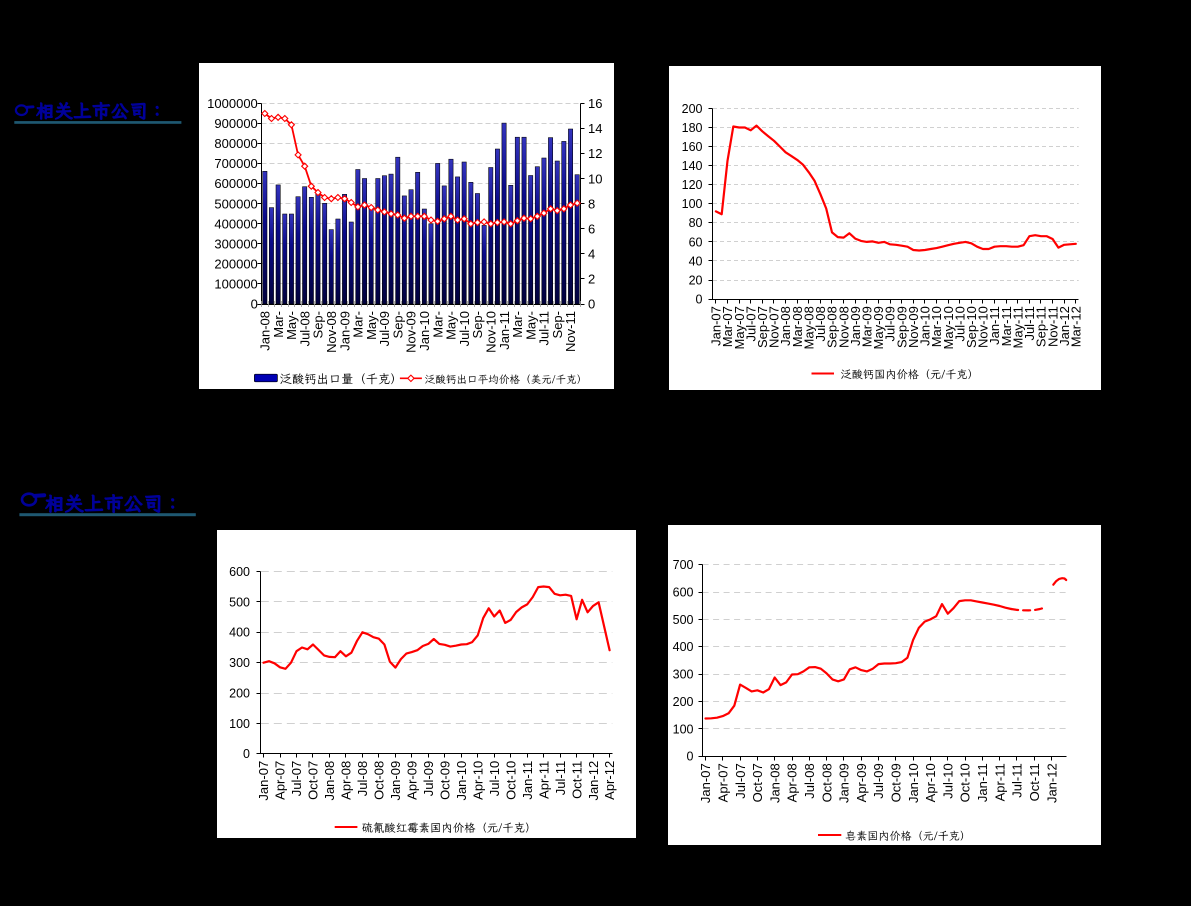  Describe the element at coordinates (235, 123) in the screenshot. I see `svg-text: 900000` at that location.